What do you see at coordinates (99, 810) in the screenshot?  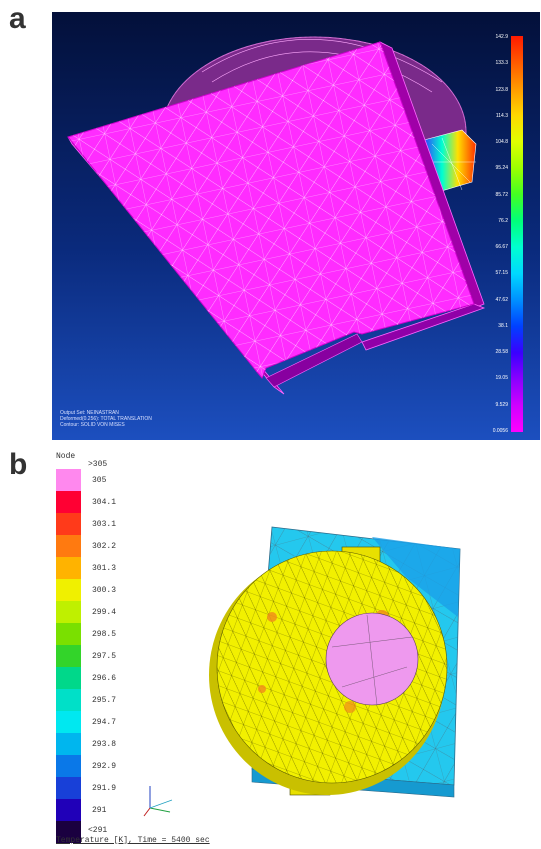 I see `legend-label: 291` at bounding box center [99, 810].